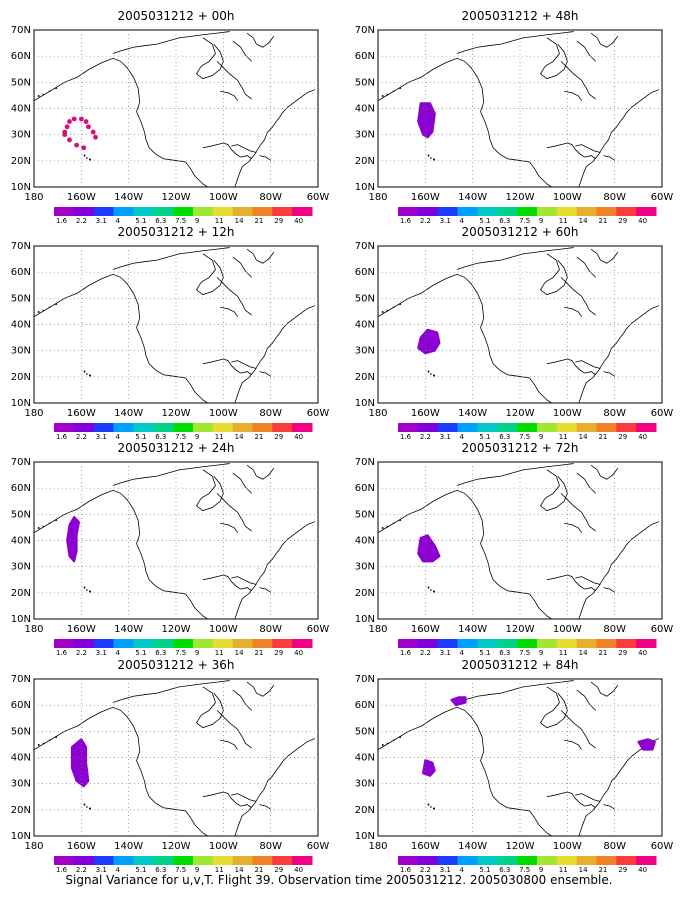 The height and width of the screenshot is (900, 692). Describe the element at coordinates (62, 437) in the screenshot. I see `colorbar-label: 1.6` at that location.